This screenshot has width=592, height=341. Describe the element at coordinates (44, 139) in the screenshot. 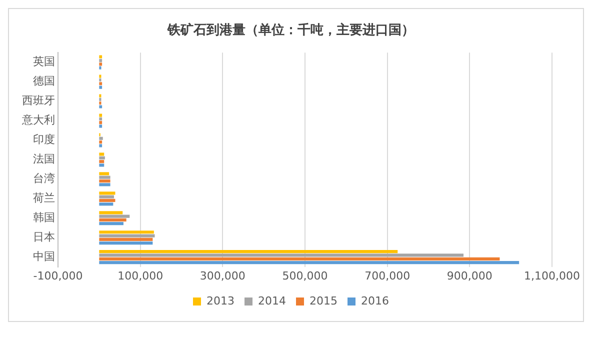

I see `y-tick-label: 印度` at that location.